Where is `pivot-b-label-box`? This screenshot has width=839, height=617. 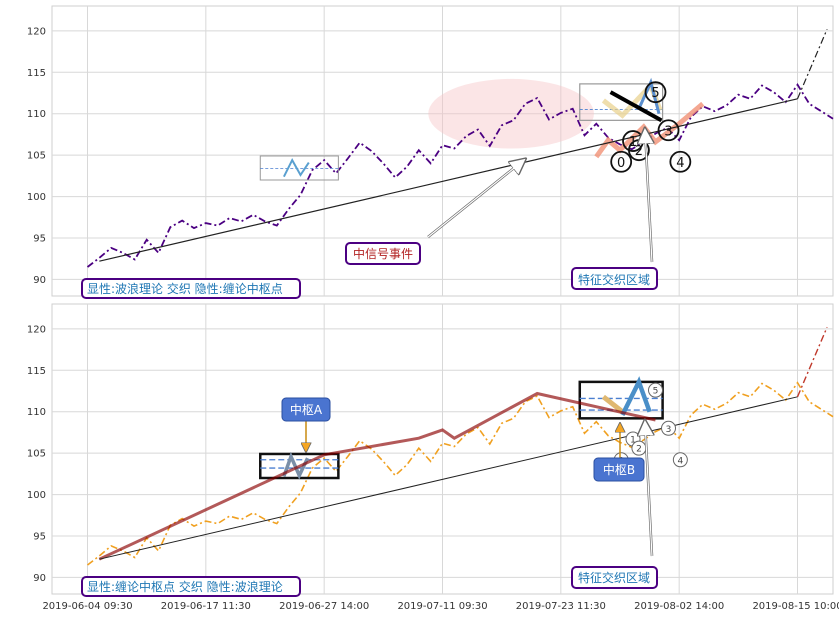 pivot-b-label-box is located at coordinates (619, 469).